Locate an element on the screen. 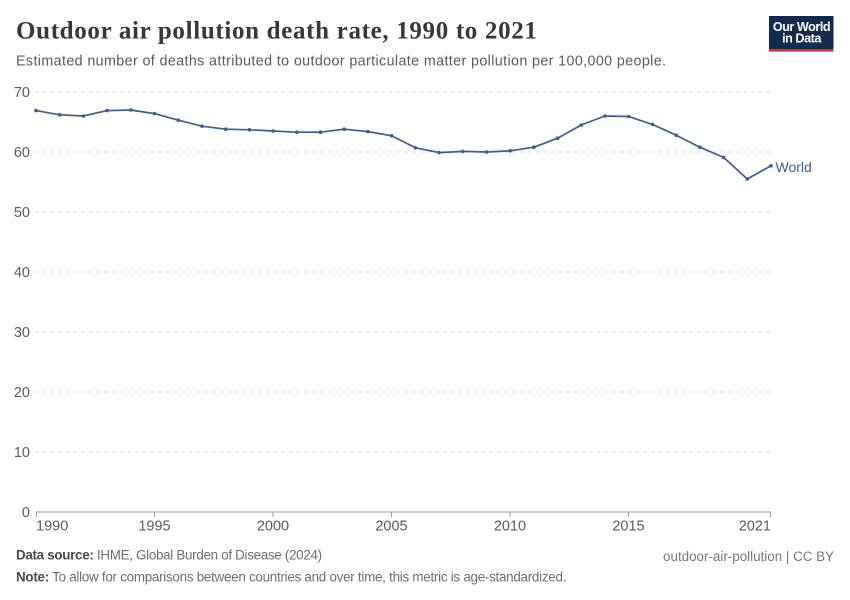  svg-text: 2015 is located at coordinates (628, 527).